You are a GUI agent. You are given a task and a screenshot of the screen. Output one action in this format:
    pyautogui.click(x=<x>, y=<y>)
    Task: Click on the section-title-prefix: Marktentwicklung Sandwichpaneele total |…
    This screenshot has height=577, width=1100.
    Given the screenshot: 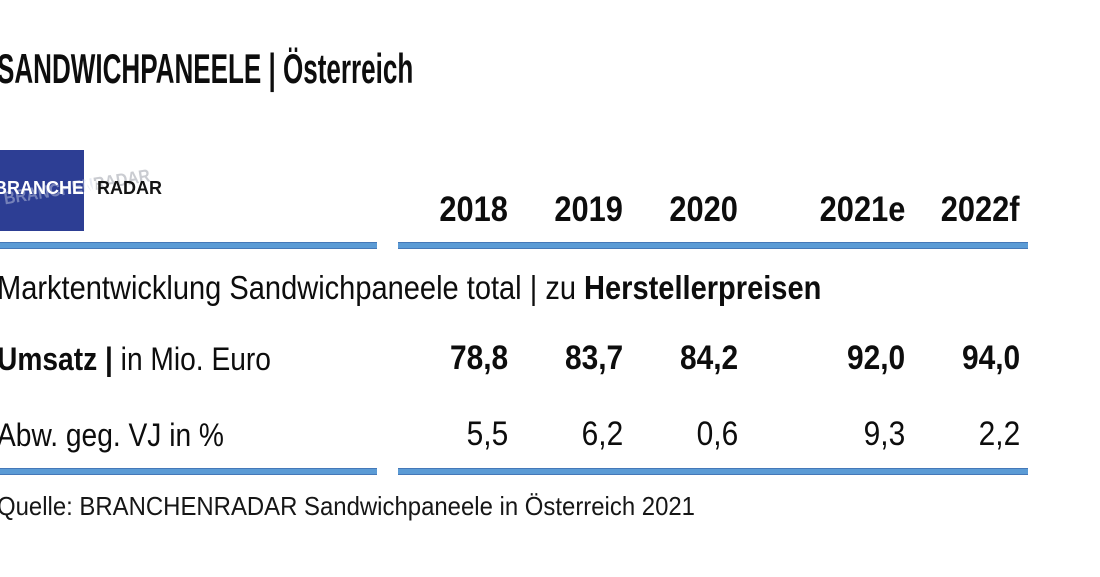 What is the action you would take?
    pyautogui.click(x=292, y=287)
    